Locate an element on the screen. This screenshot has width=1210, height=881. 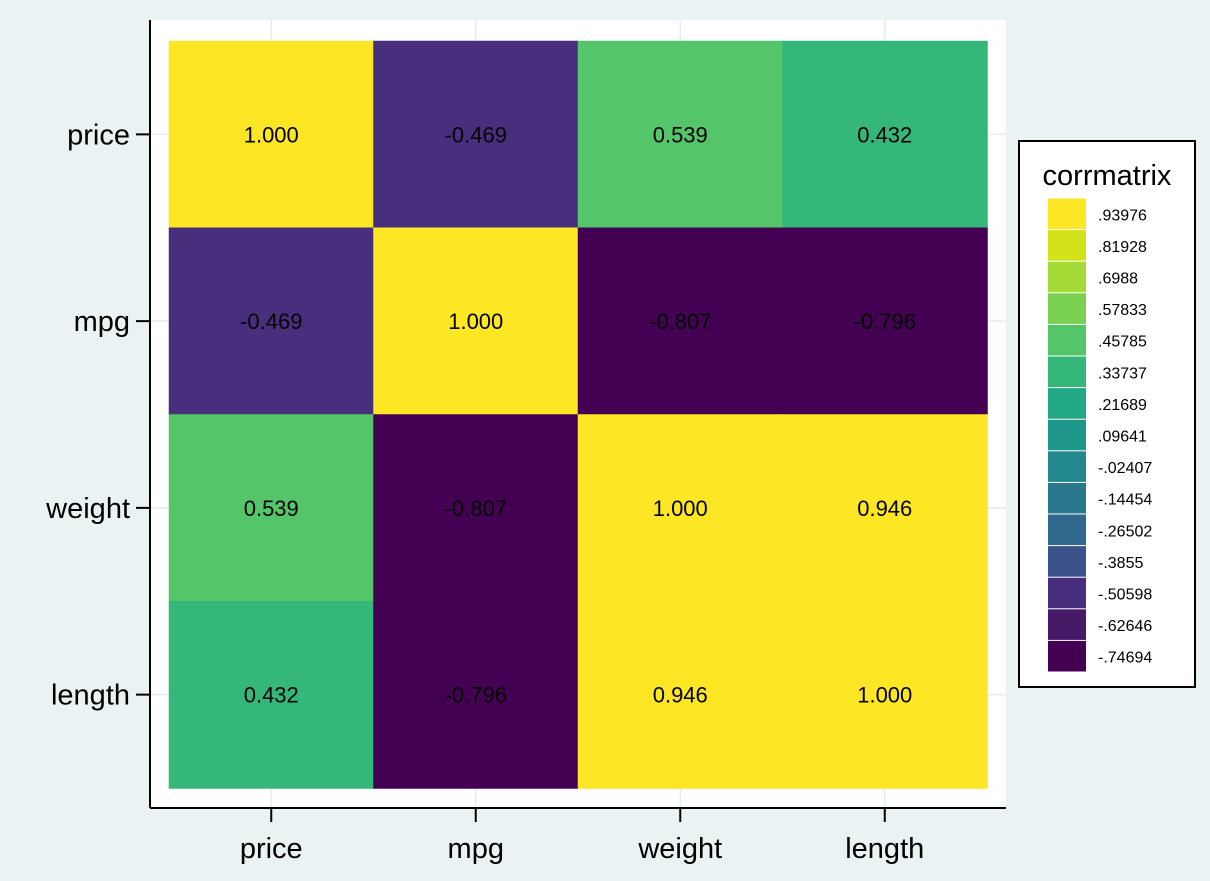
legend-label: .45785 is located at coordinates (1122, 342).